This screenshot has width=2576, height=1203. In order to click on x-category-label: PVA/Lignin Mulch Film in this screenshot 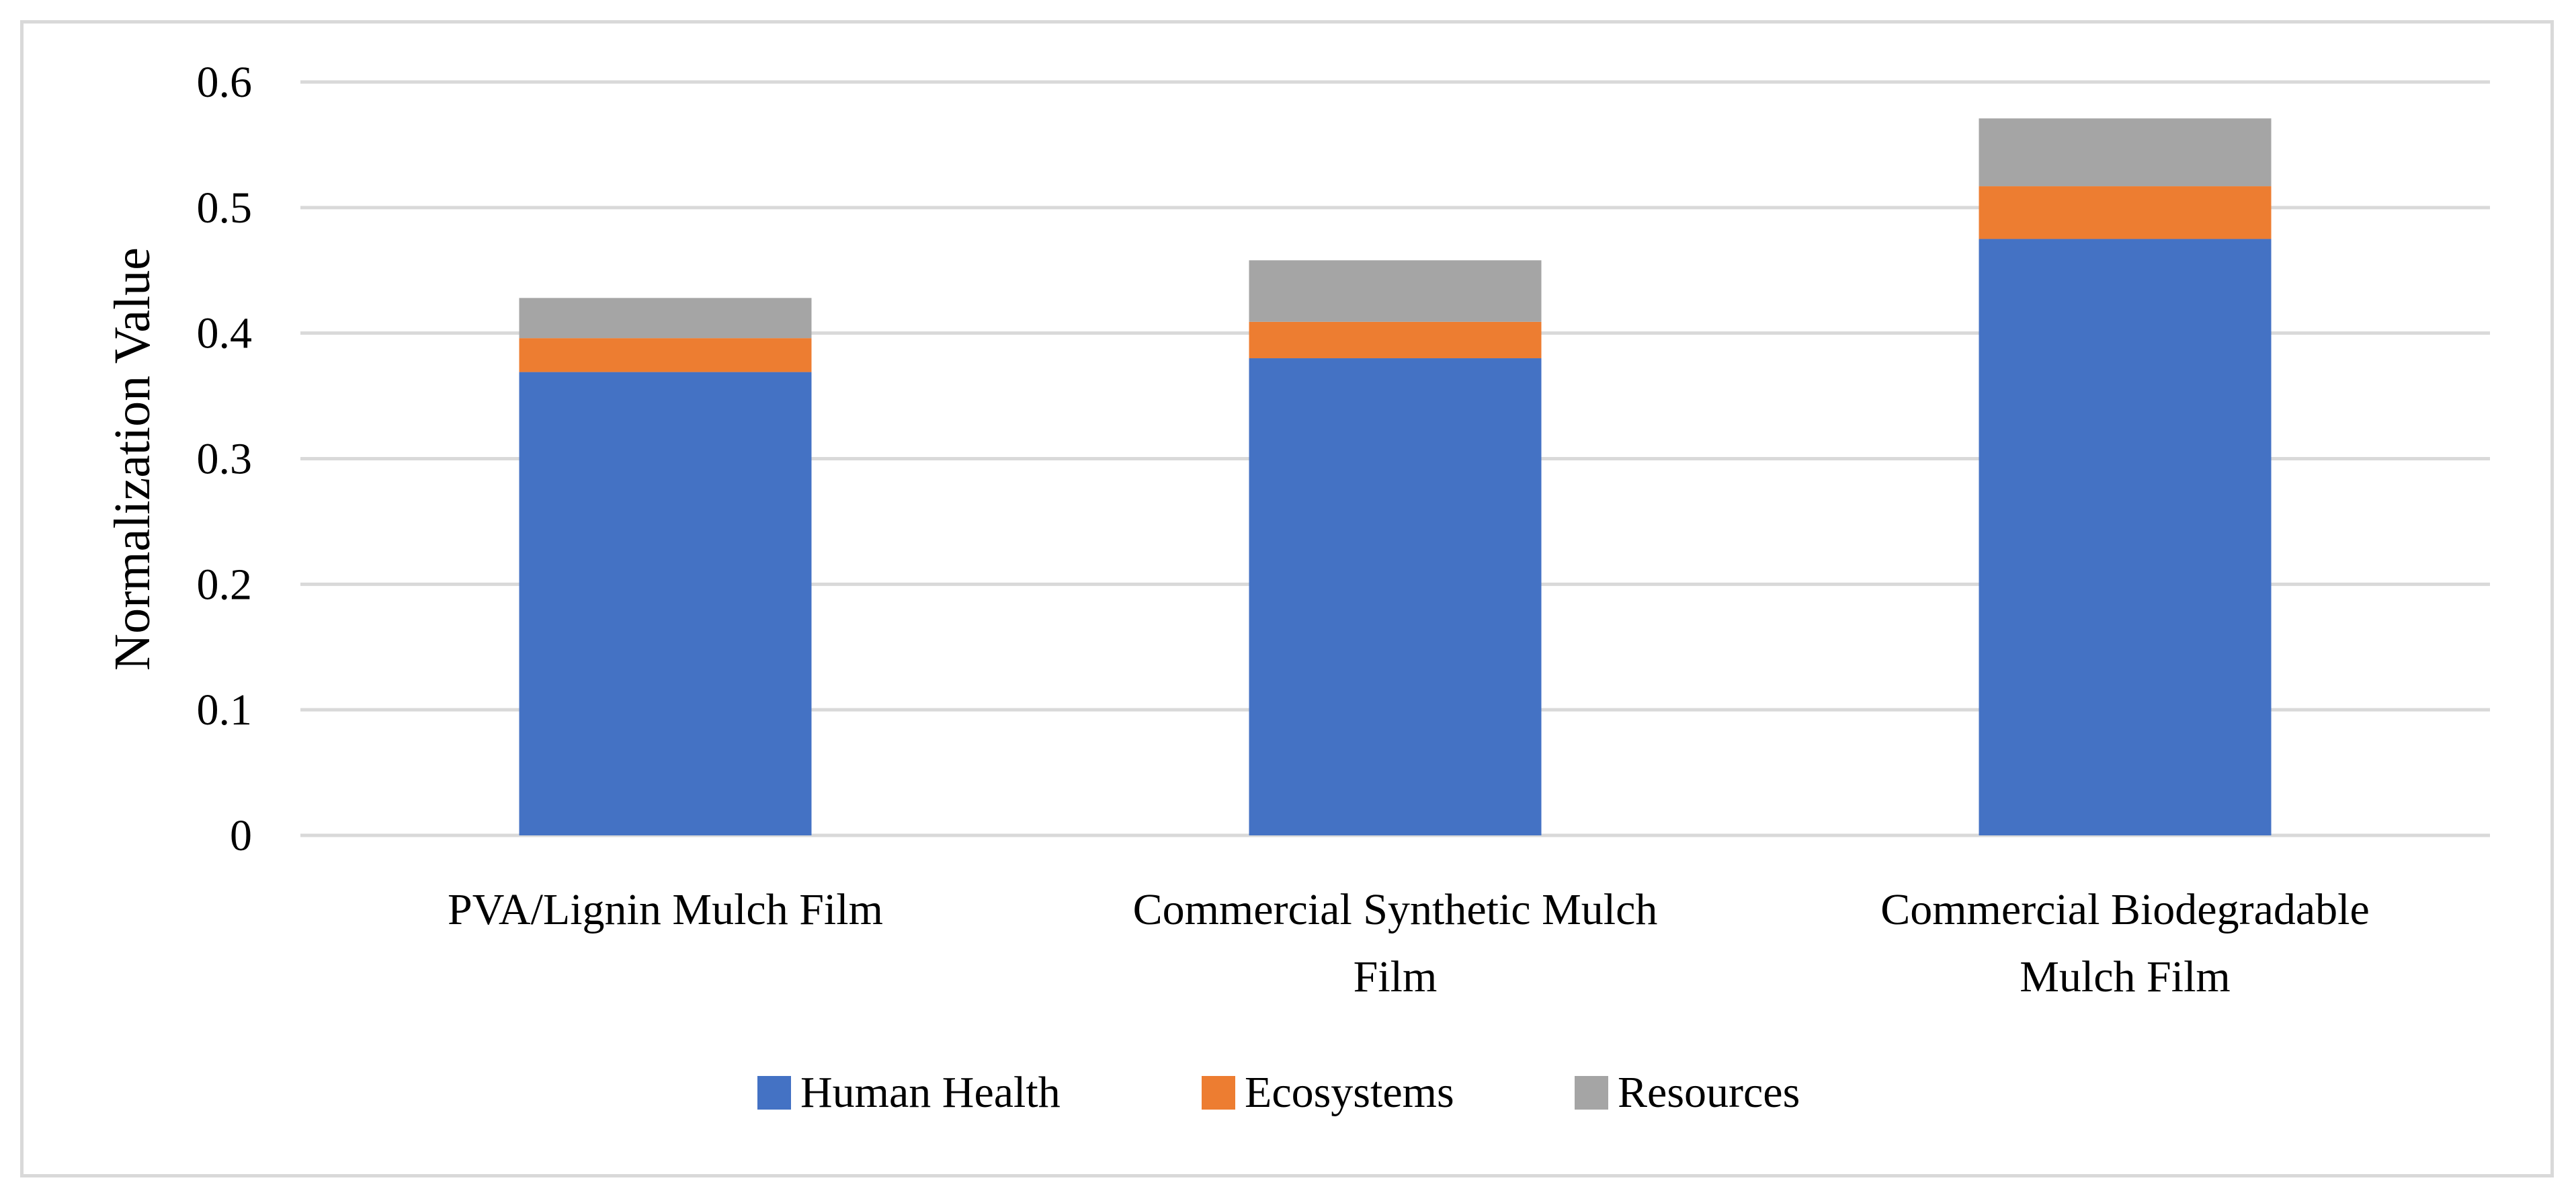, I will do `click(665, 910)`.